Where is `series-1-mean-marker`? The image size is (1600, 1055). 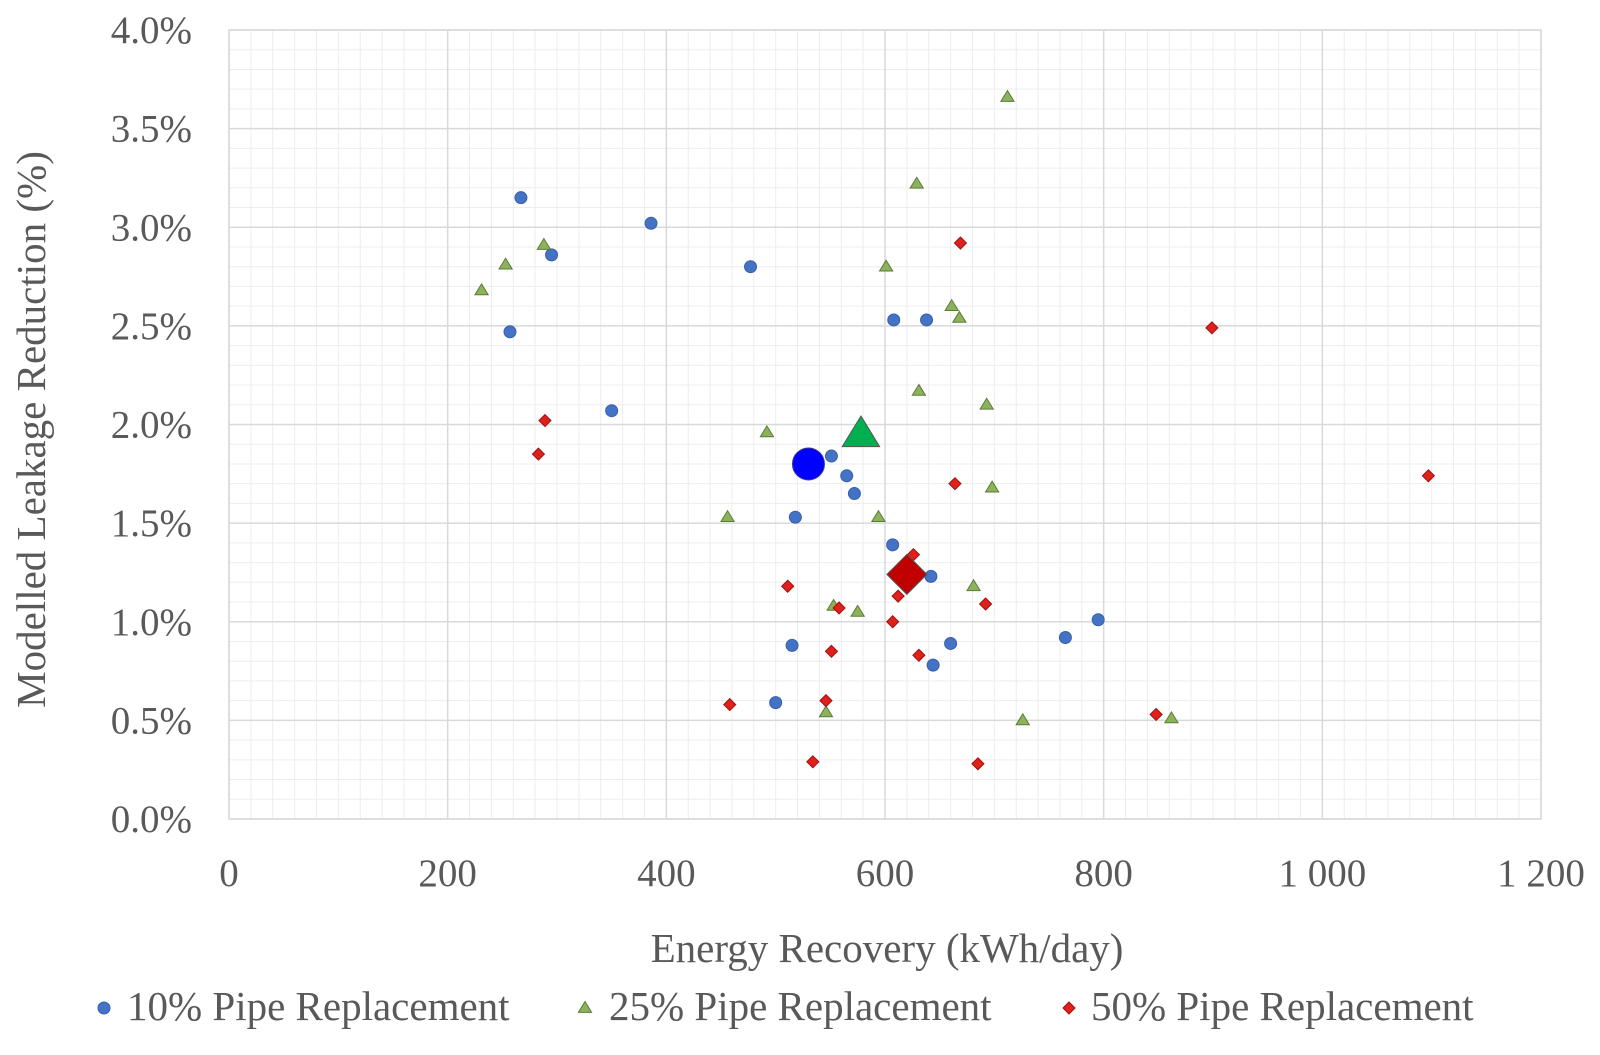
series-1-mean-marker is located at coordinates (808, 464).